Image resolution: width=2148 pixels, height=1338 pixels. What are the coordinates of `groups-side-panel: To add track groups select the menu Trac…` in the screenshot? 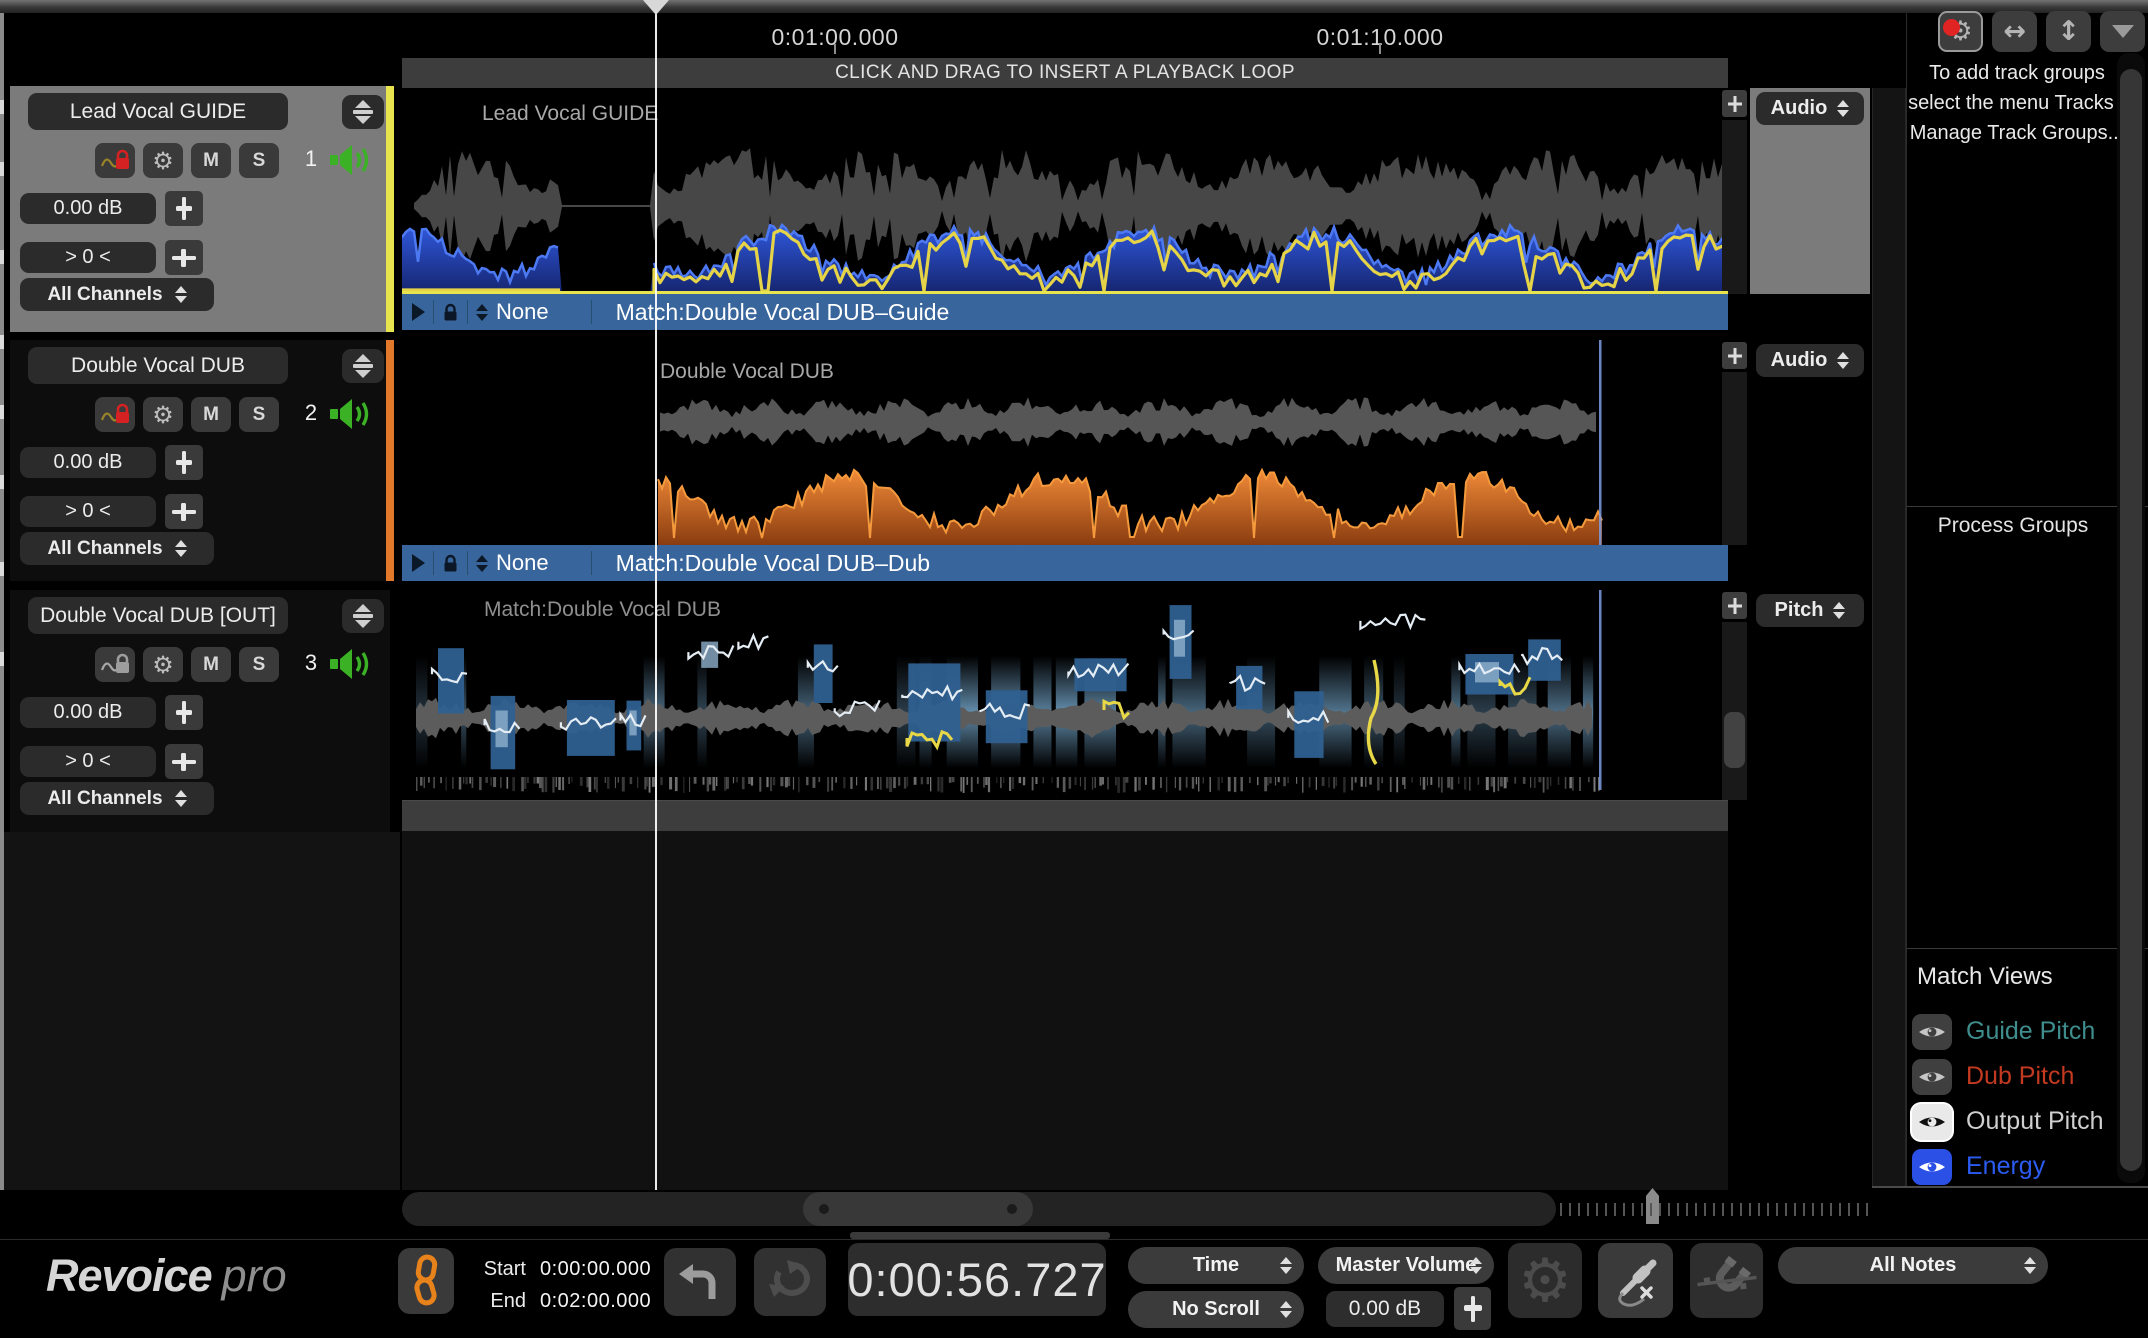 It's located at (2027, 599).